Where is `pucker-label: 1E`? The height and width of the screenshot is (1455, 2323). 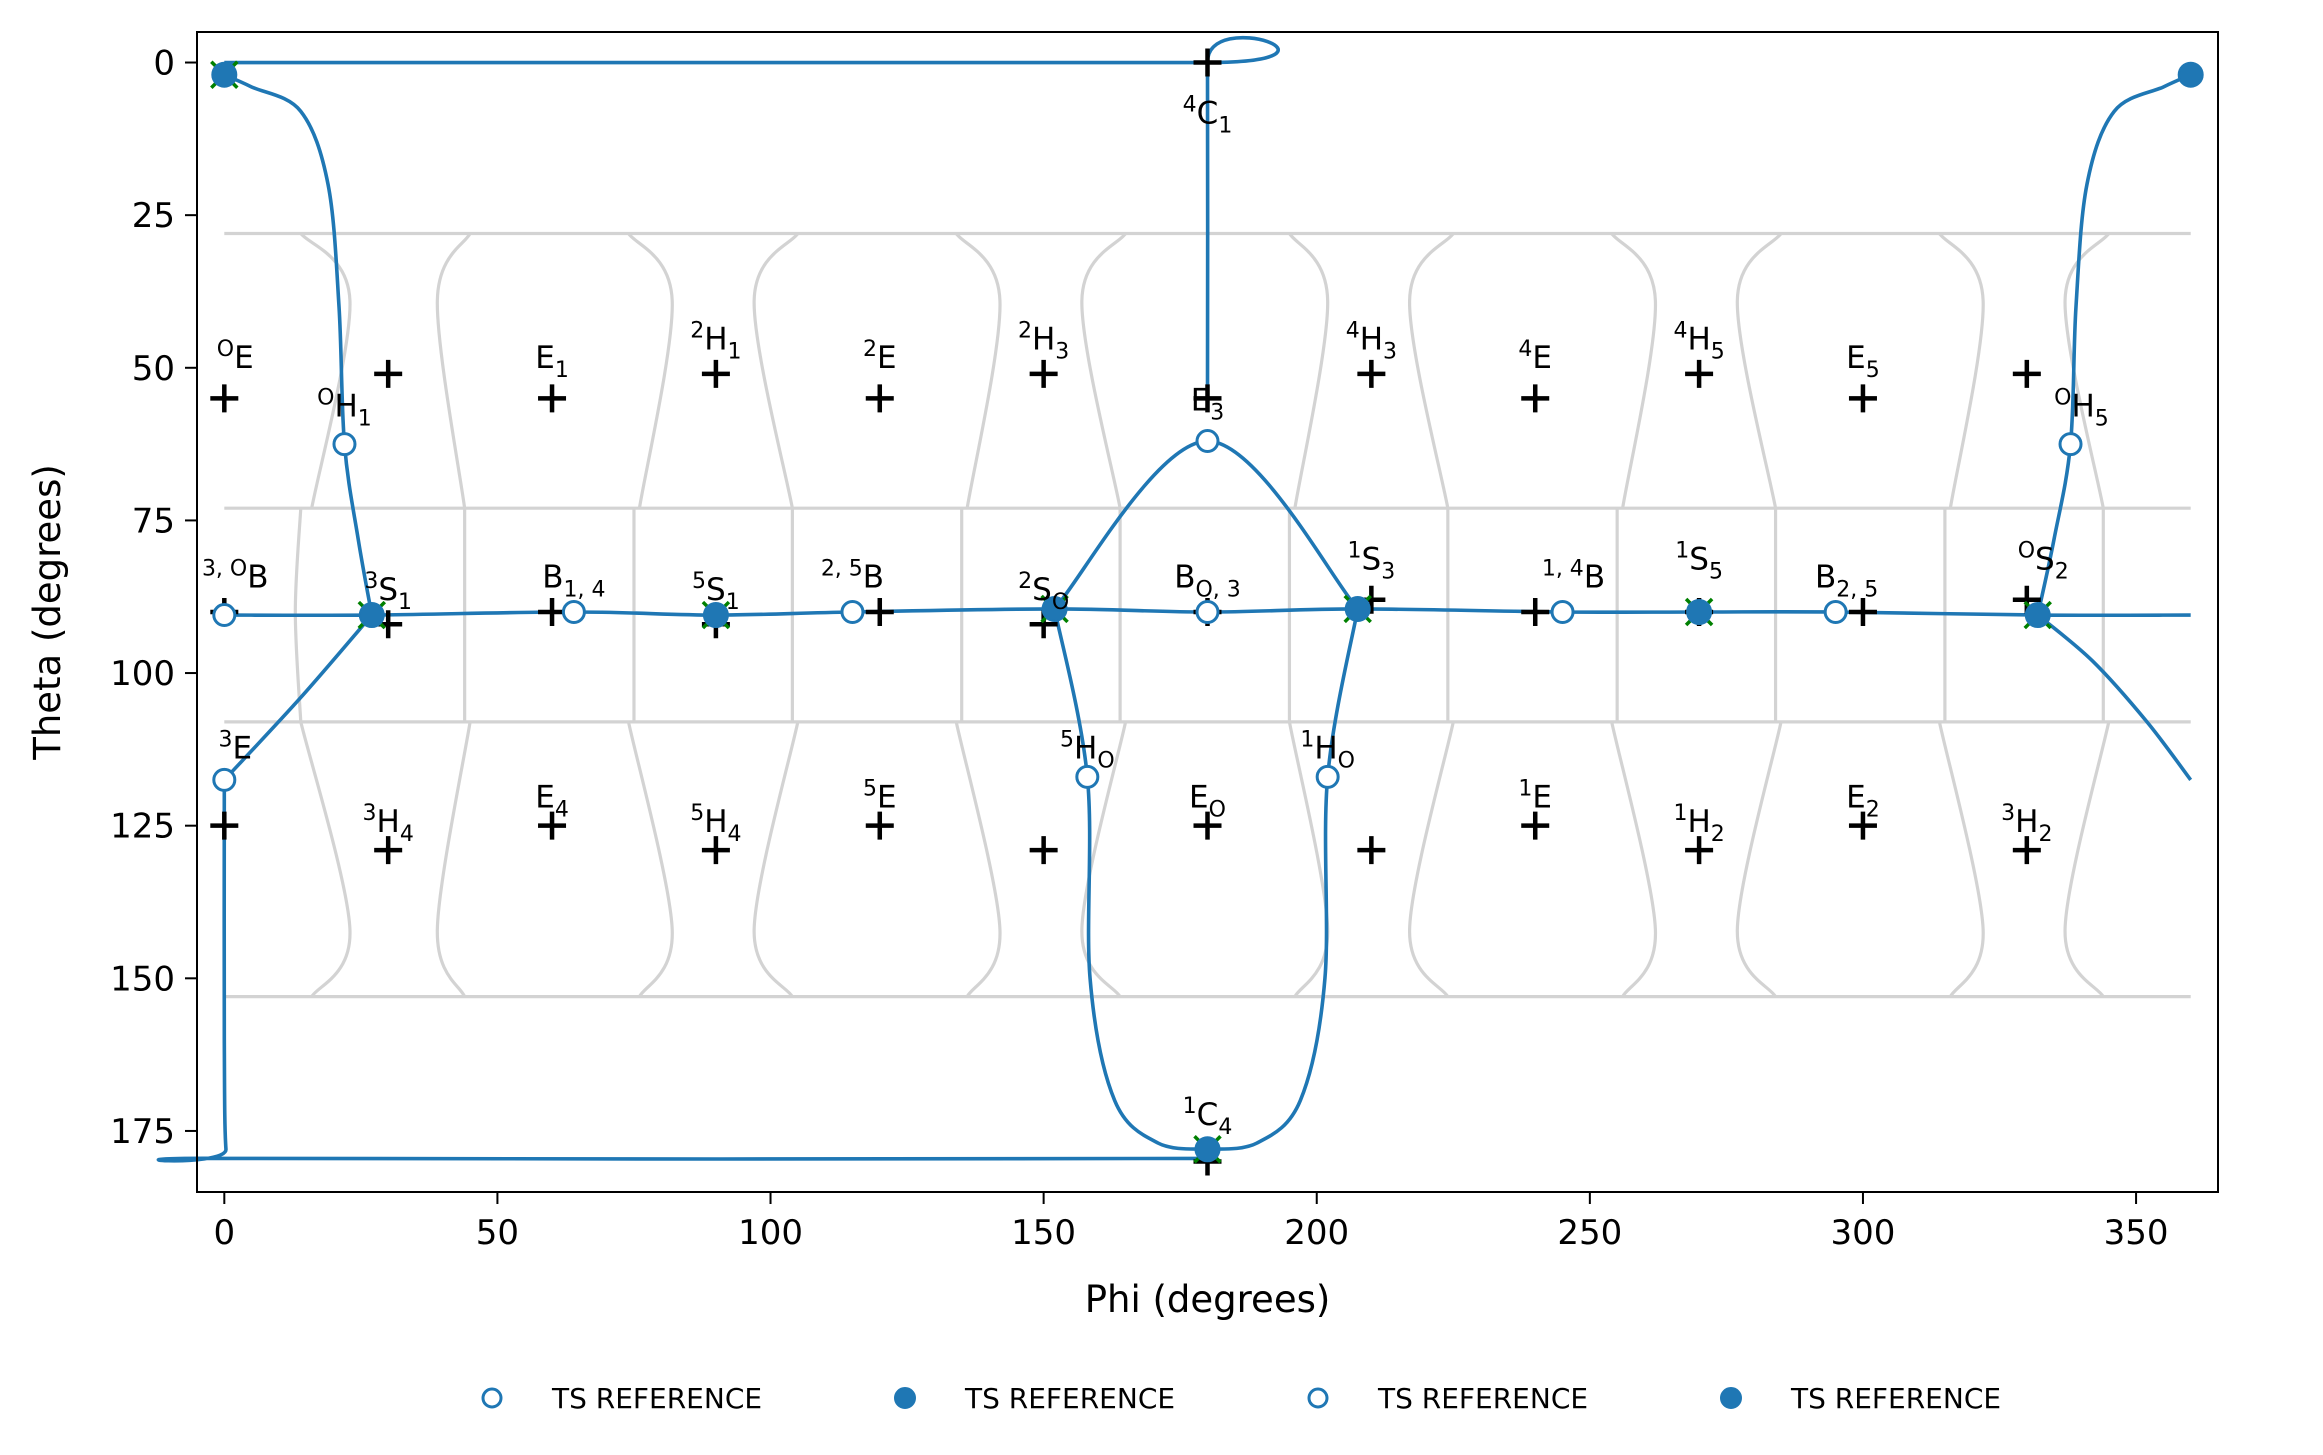
pucker-label: 1E is located at coordinates (1535, 795).